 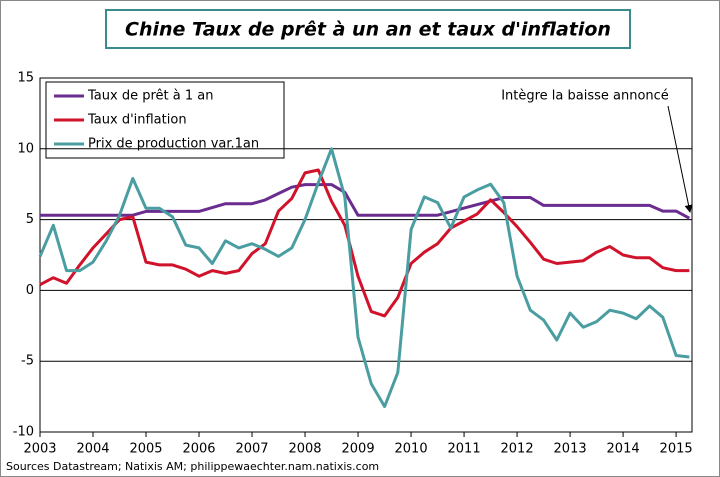 I want to click on x-tick-label: 2008, so click(x=304, y=449).